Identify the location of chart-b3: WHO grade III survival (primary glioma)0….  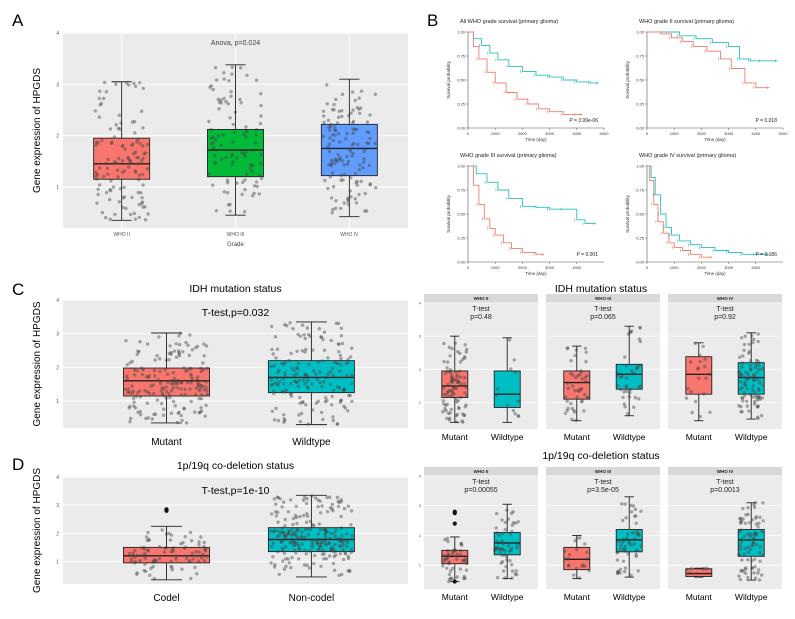
(525, 214).